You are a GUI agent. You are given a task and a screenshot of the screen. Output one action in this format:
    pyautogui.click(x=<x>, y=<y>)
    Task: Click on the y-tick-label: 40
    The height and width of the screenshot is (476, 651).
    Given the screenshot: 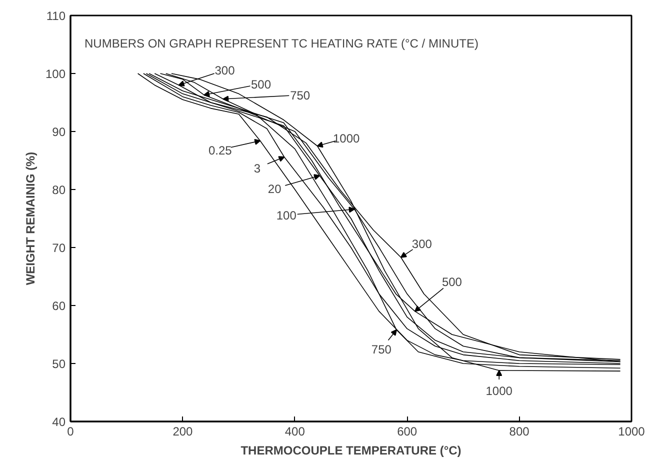 What is the action you would take?
    pyautogui.click(x=59, y=422)
    